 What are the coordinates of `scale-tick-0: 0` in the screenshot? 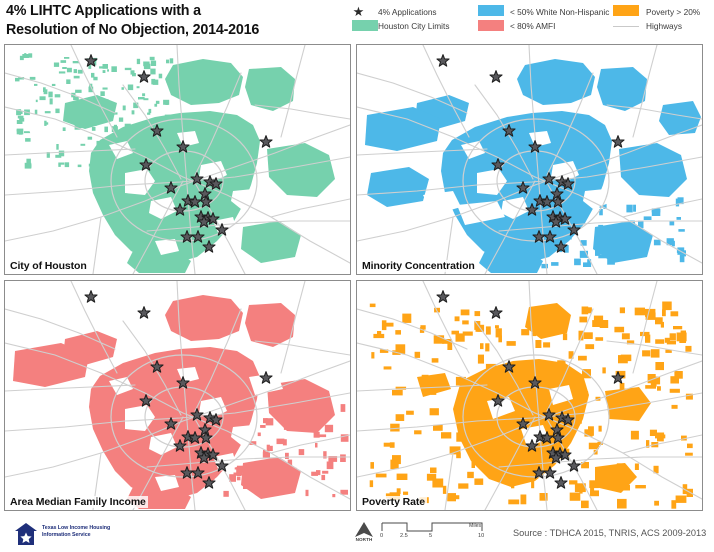 It's located at (382, 536).